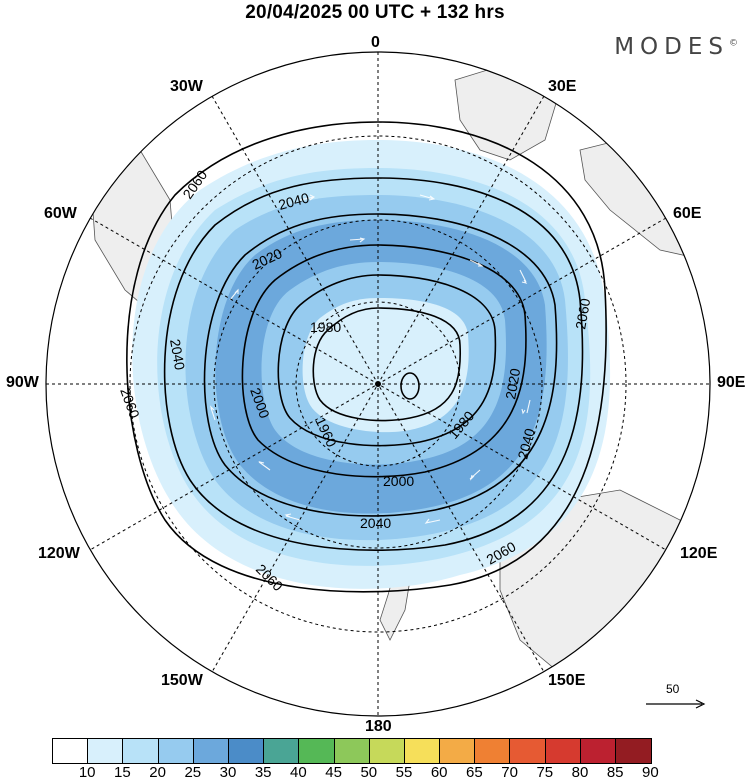 The width and height of the screenshot is (750, 782). What do you see at coordinates (228, 772) in the screenshot?
I see `colorbar-tick-label: 30` at bounding box center [228, 772].